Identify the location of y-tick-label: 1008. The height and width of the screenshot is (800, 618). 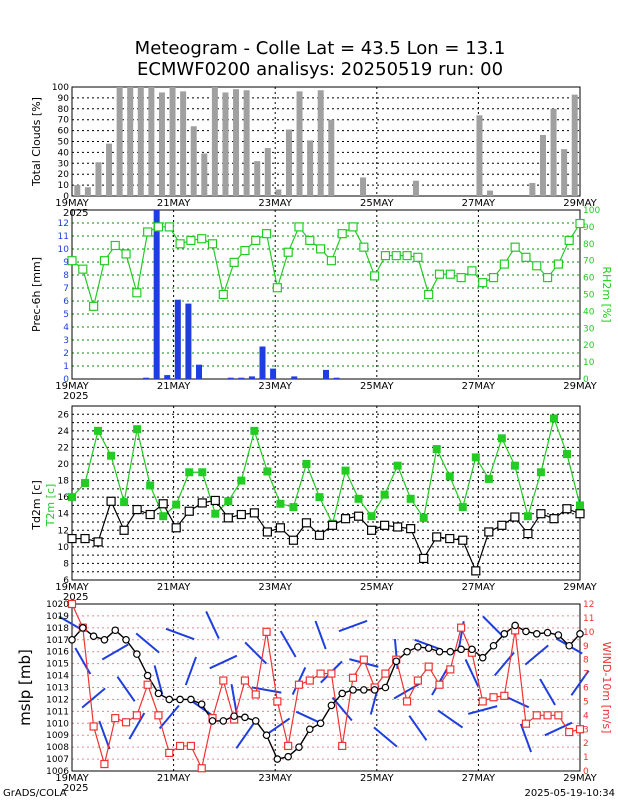
(57, 748).